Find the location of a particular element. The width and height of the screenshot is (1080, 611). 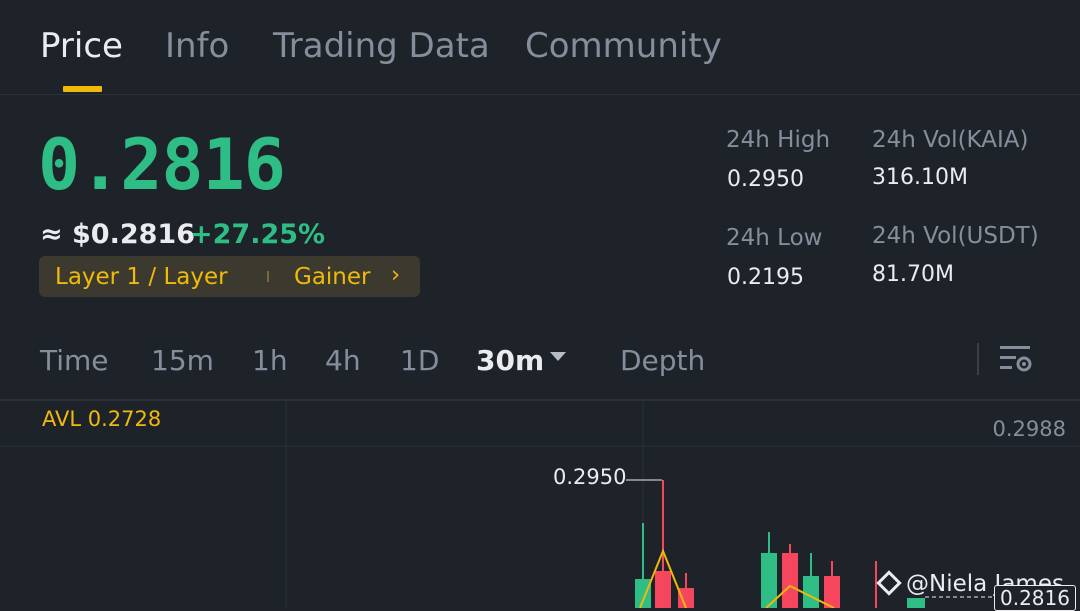

timeframe-4h: 4h is located at coordinates (343, 360).